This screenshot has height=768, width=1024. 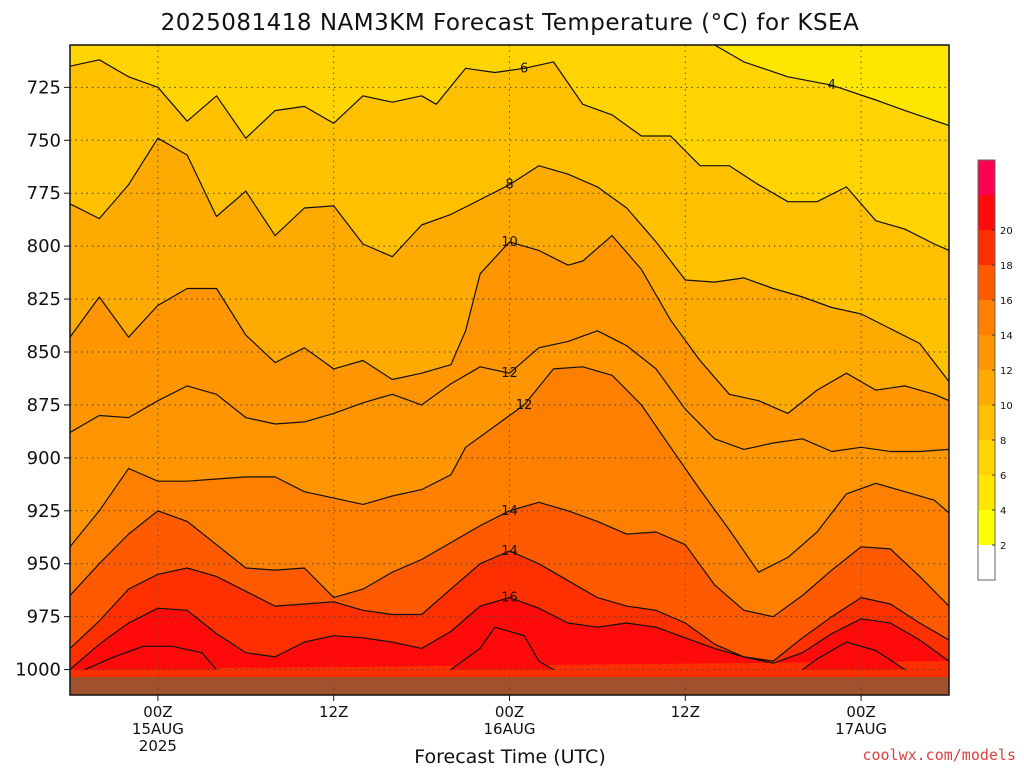 I want to click on y-tick-label-1000: 1000, so click(x=38, y=670).